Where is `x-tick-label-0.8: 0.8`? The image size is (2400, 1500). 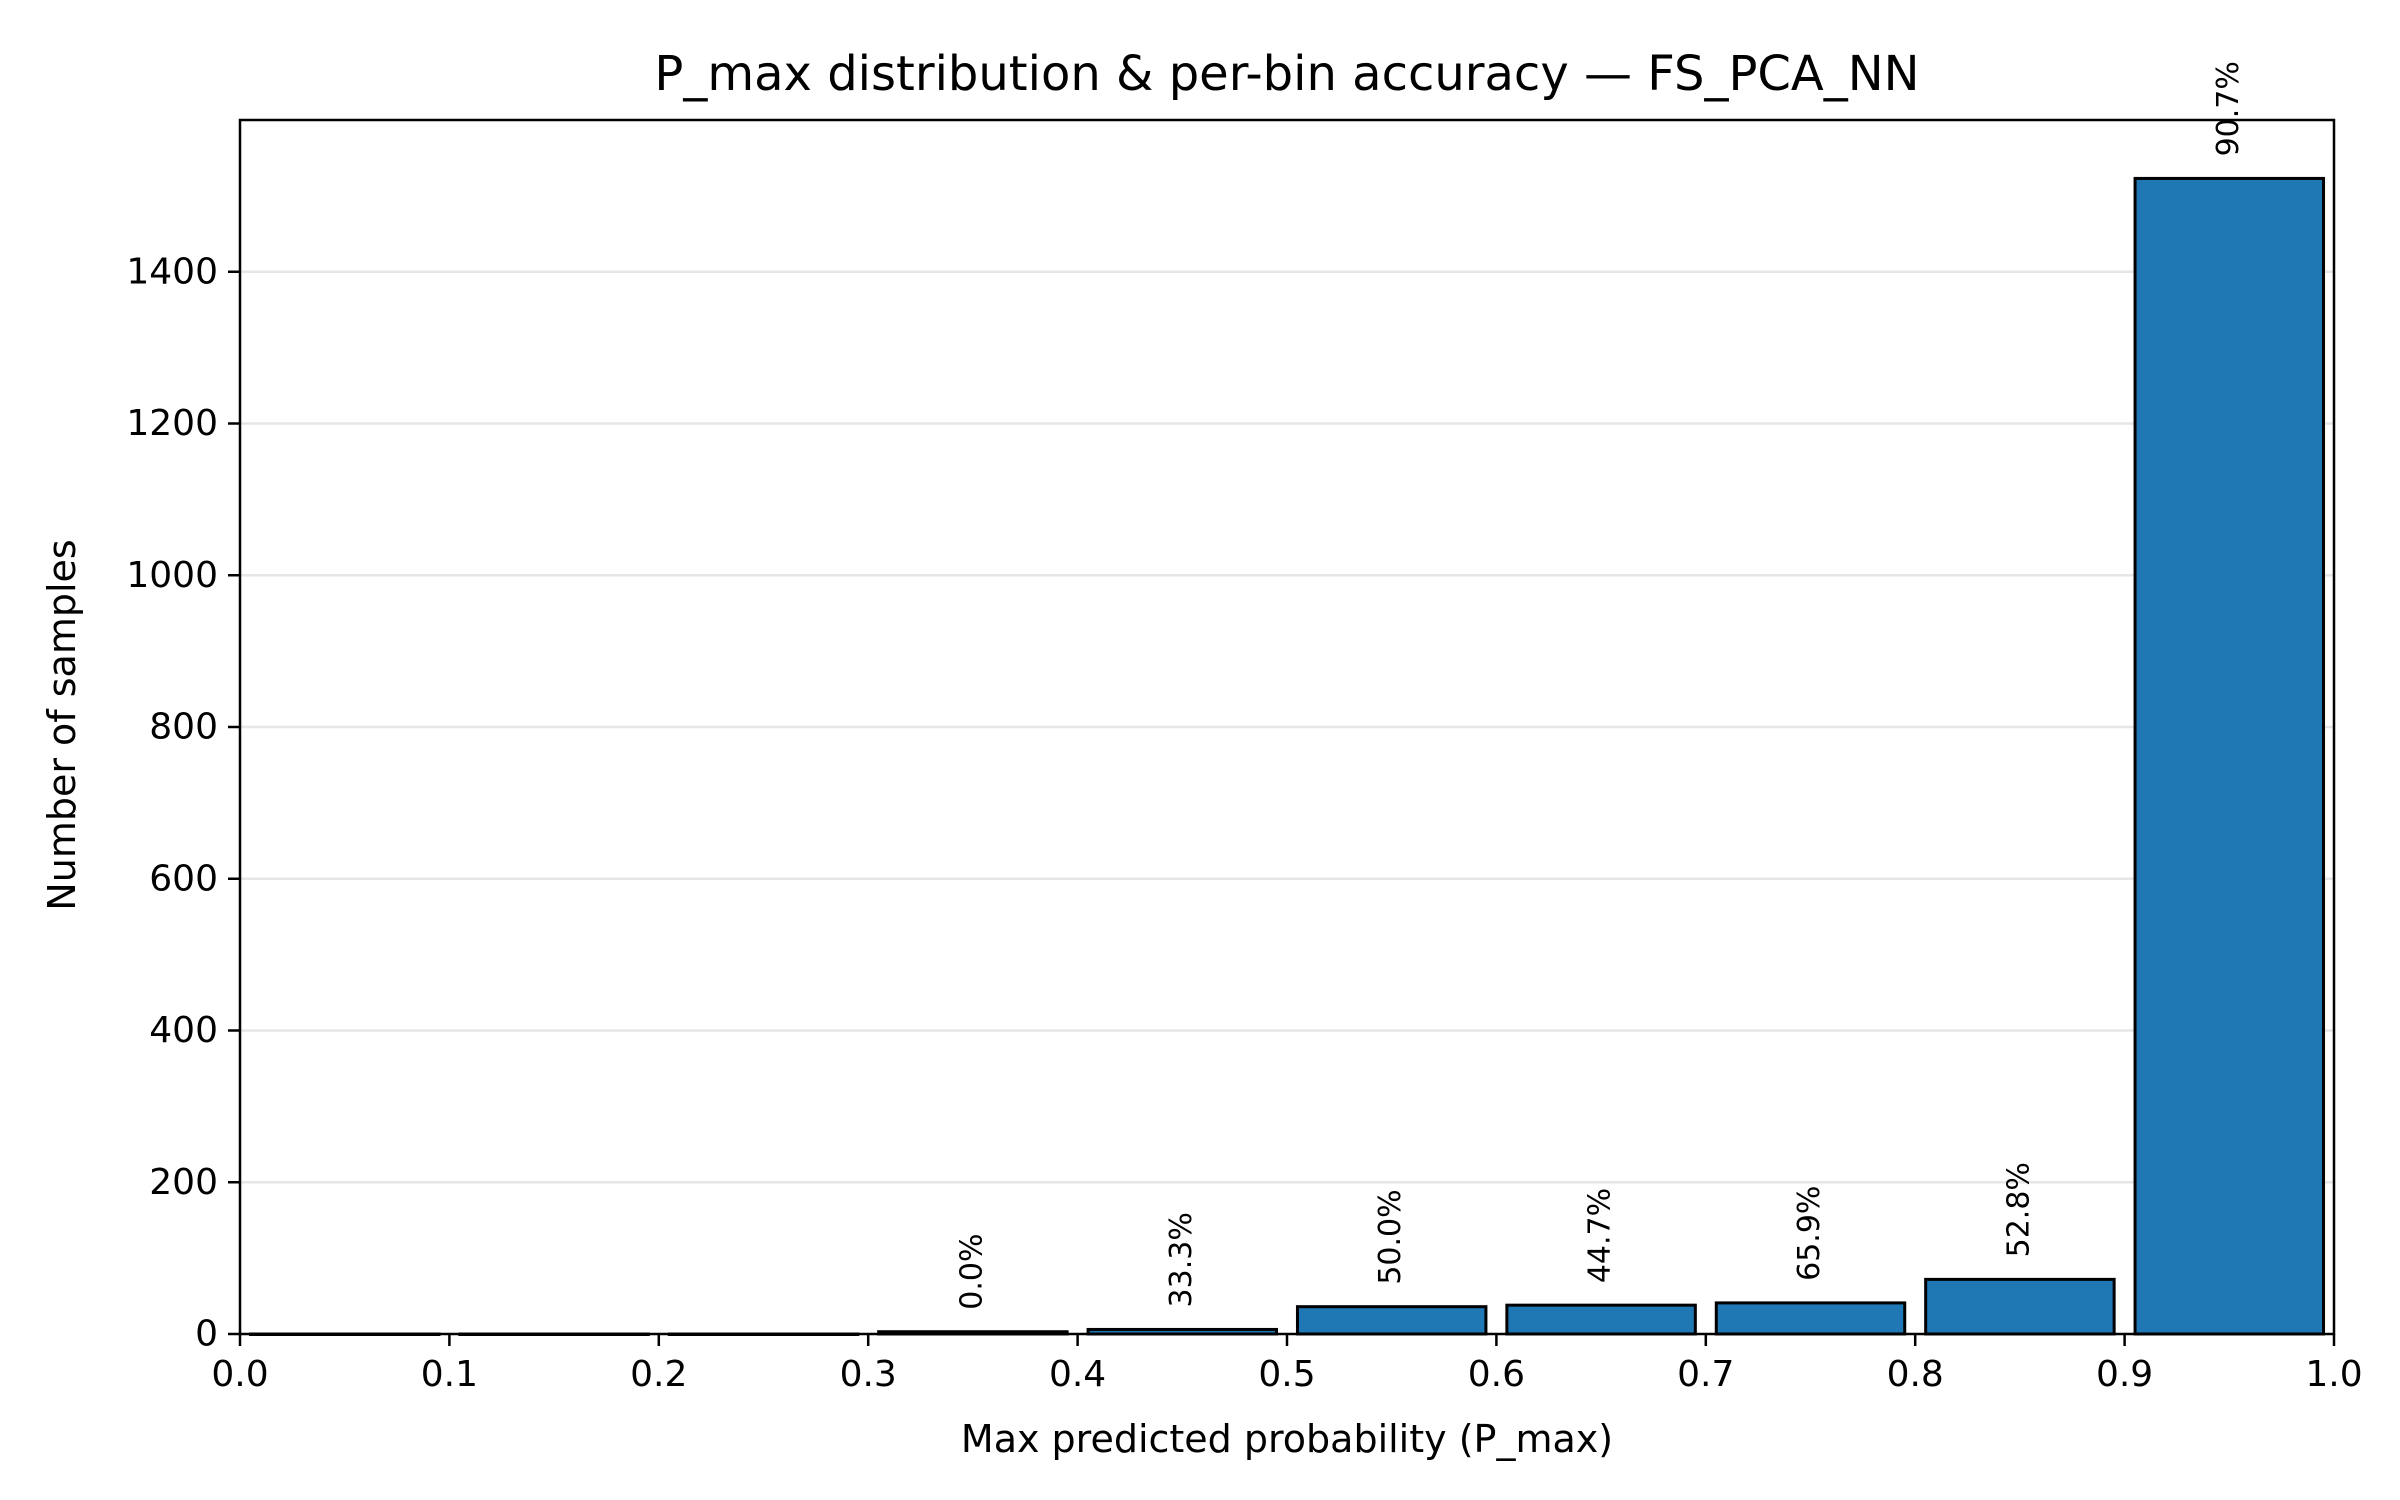 x-tick-label-0.8: 0.8 is located at coordinates (1915, 1374).